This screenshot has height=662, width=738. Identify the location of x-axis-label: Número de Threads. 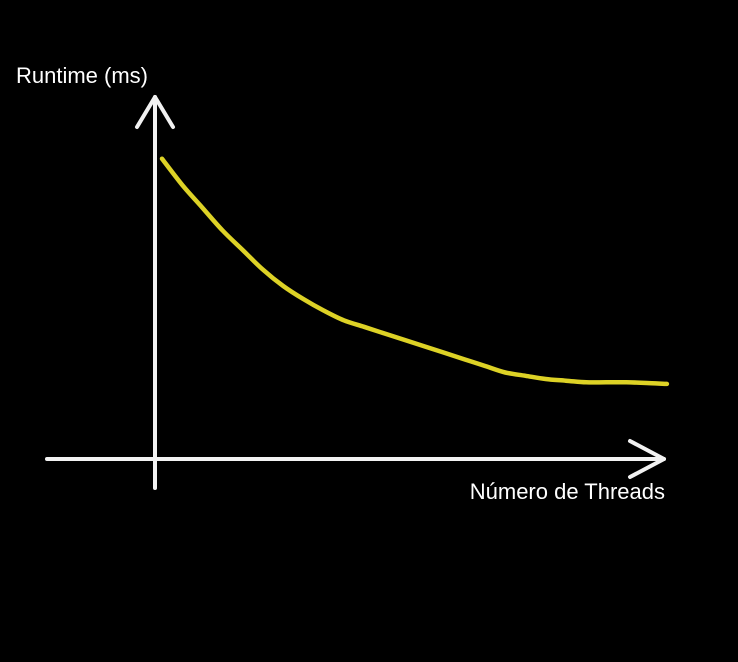
(567, 491).